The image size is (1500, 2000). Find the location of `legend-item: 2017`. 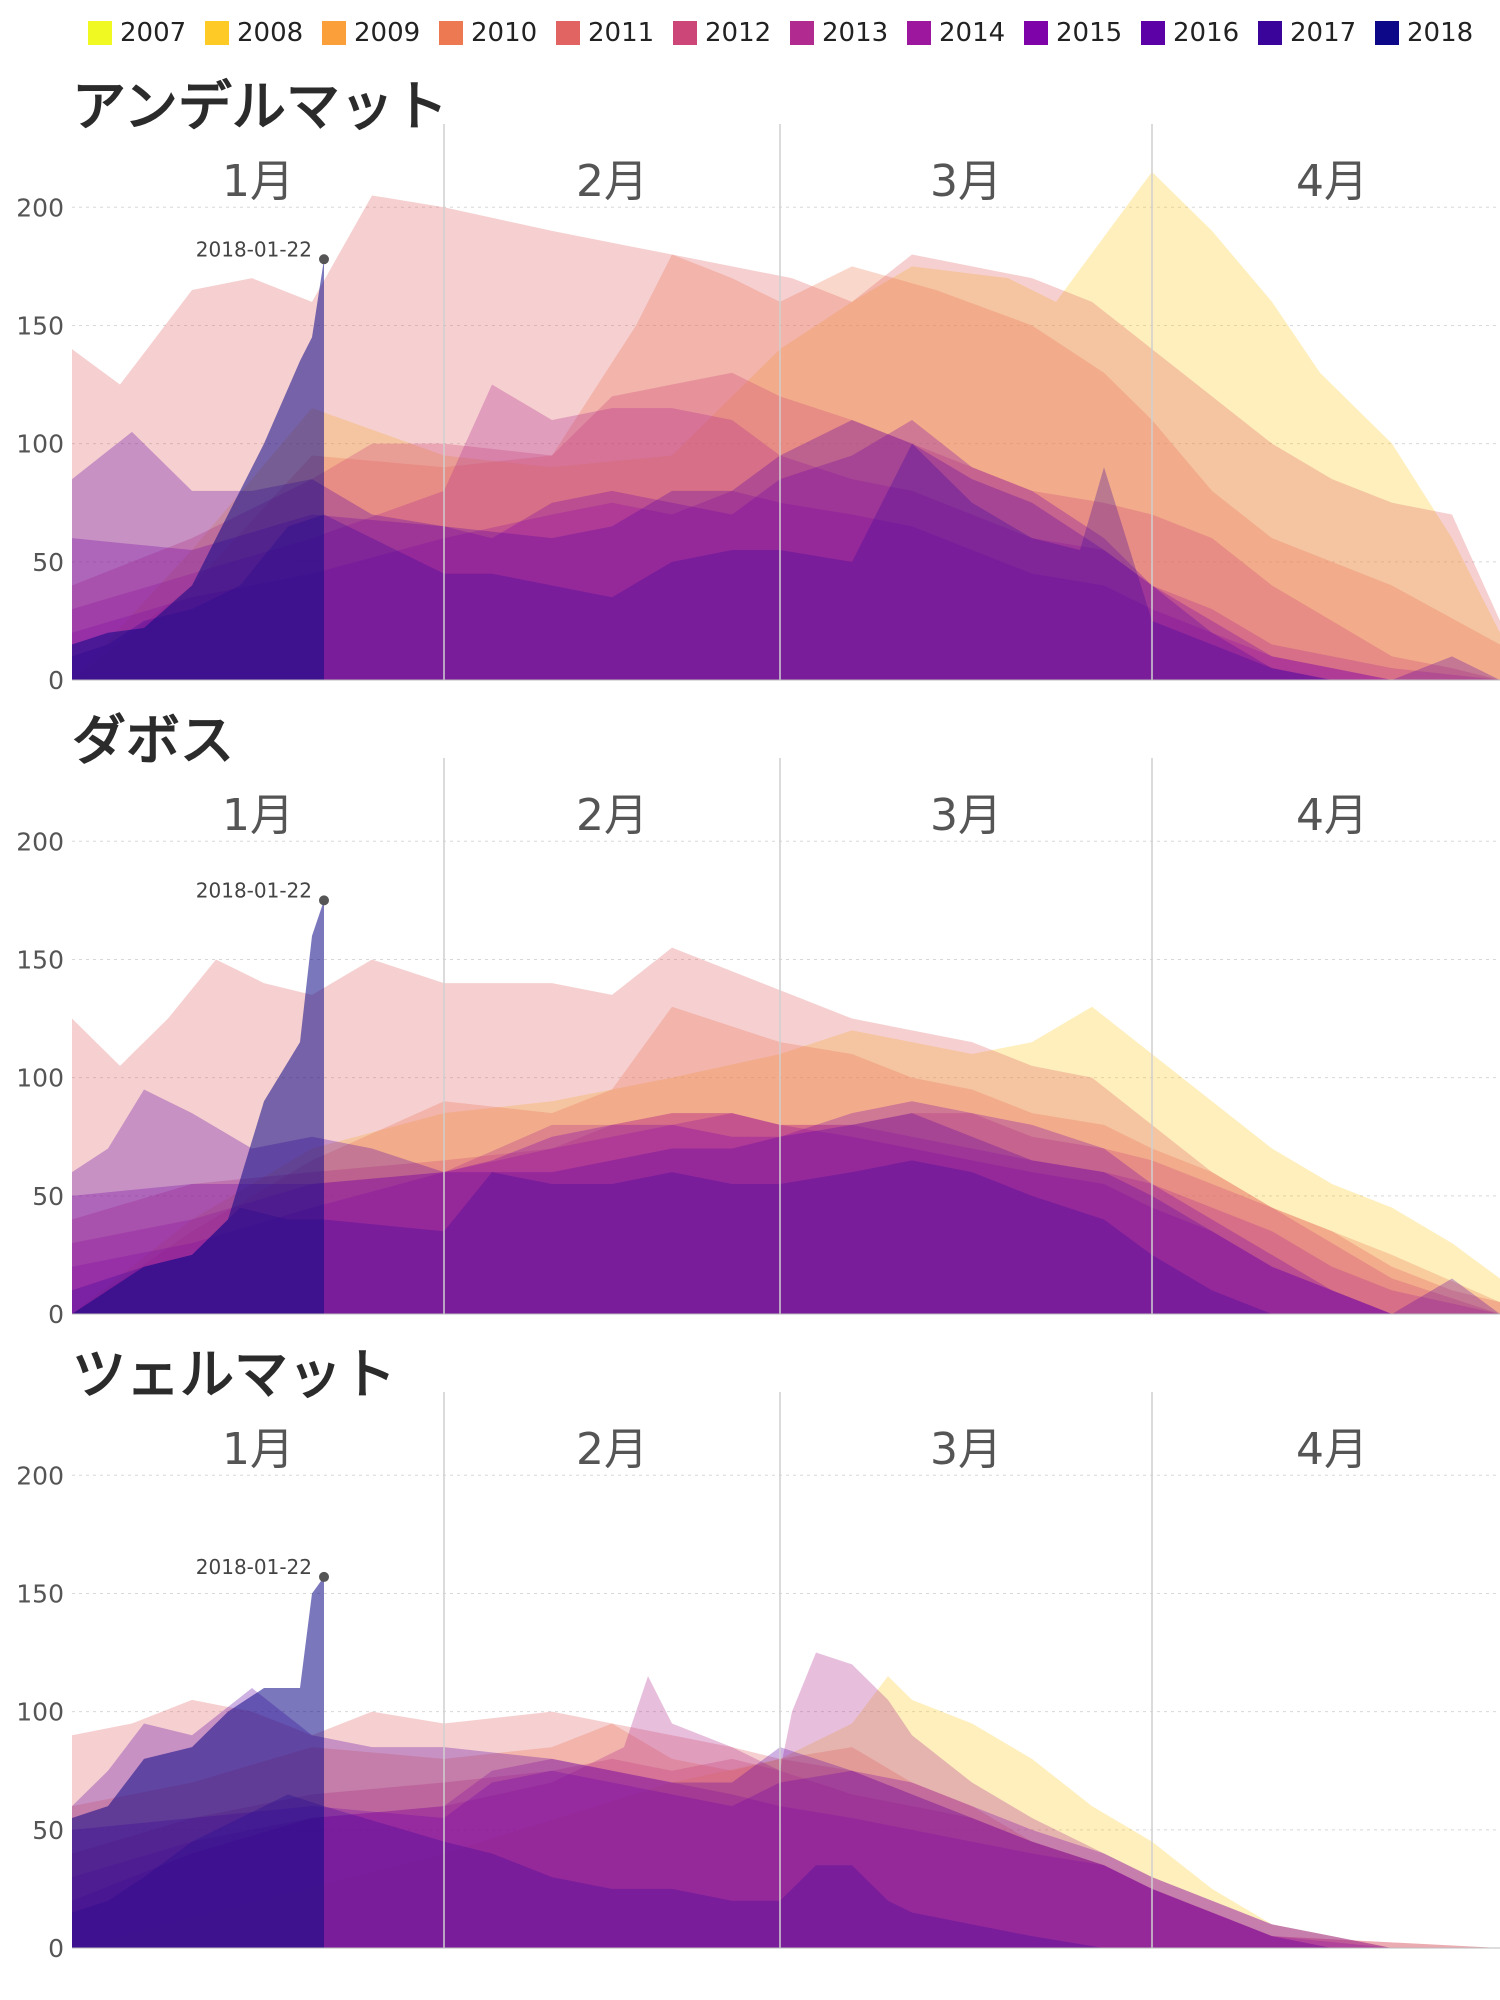

legend-item: 2017 is located at coordinates (1316, 33).